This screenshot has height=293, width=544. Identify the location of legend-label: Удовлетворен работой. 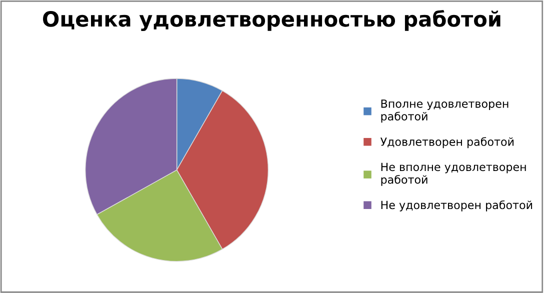
(447, 142).